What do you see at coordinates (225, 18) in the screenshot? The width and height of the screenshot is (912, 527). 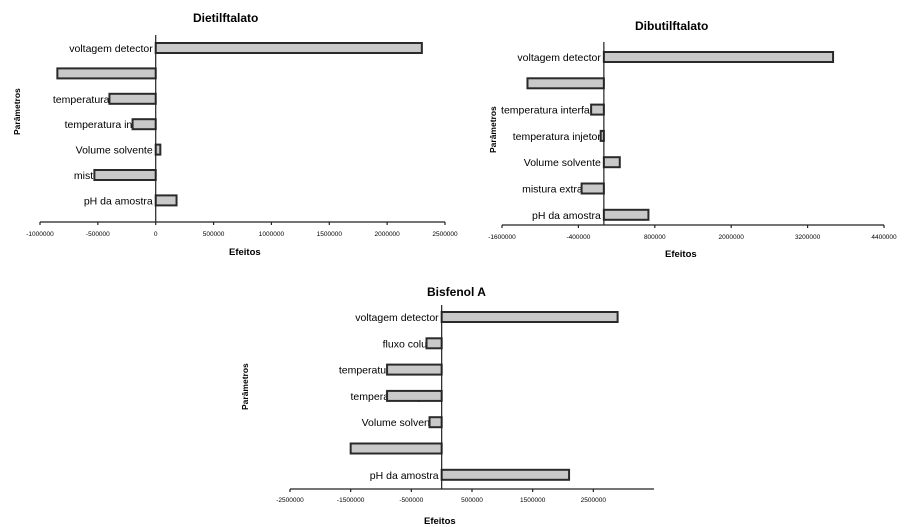 I see `chart-title: Dietilftalato` at bounding box center [225, 18].